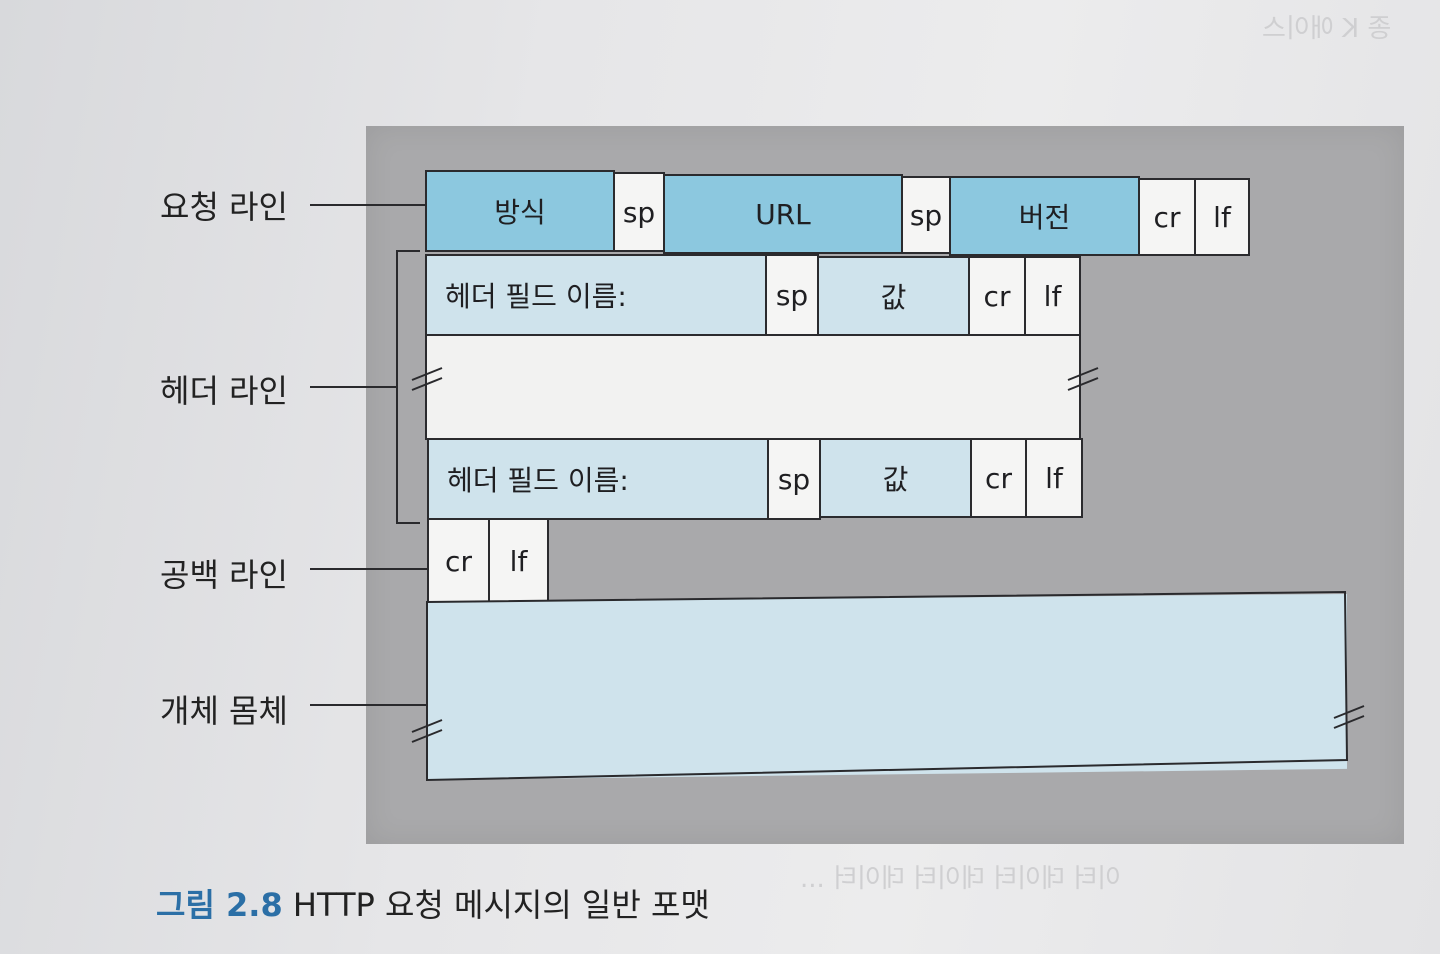  Describe the element at coordinates (368, 205) in the screenshot. I see `request-line-leader` at that location.